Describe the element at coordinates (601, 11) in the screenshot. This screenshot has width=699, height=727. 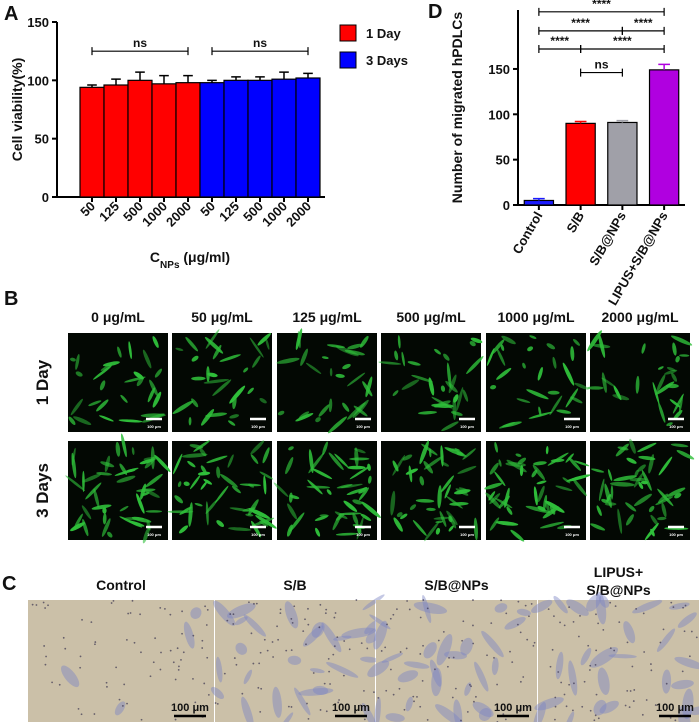
I see `significance-bracket` at that location.